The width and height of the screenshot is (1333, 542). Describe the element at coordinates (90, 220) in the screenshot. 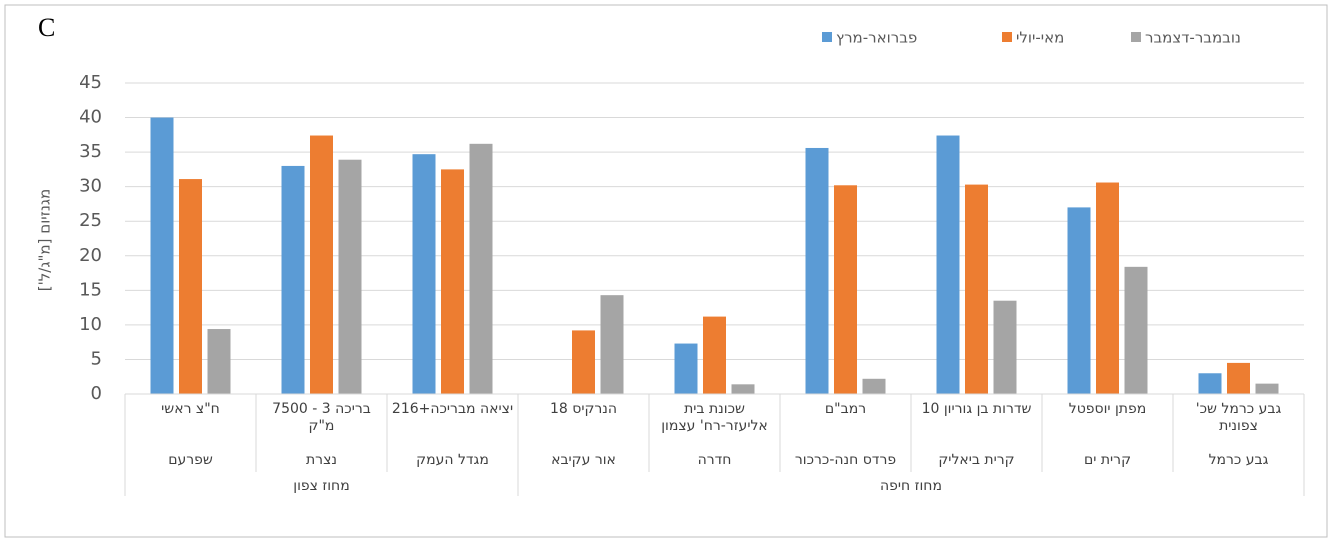

I see `y-tick-label: 25` at that location.